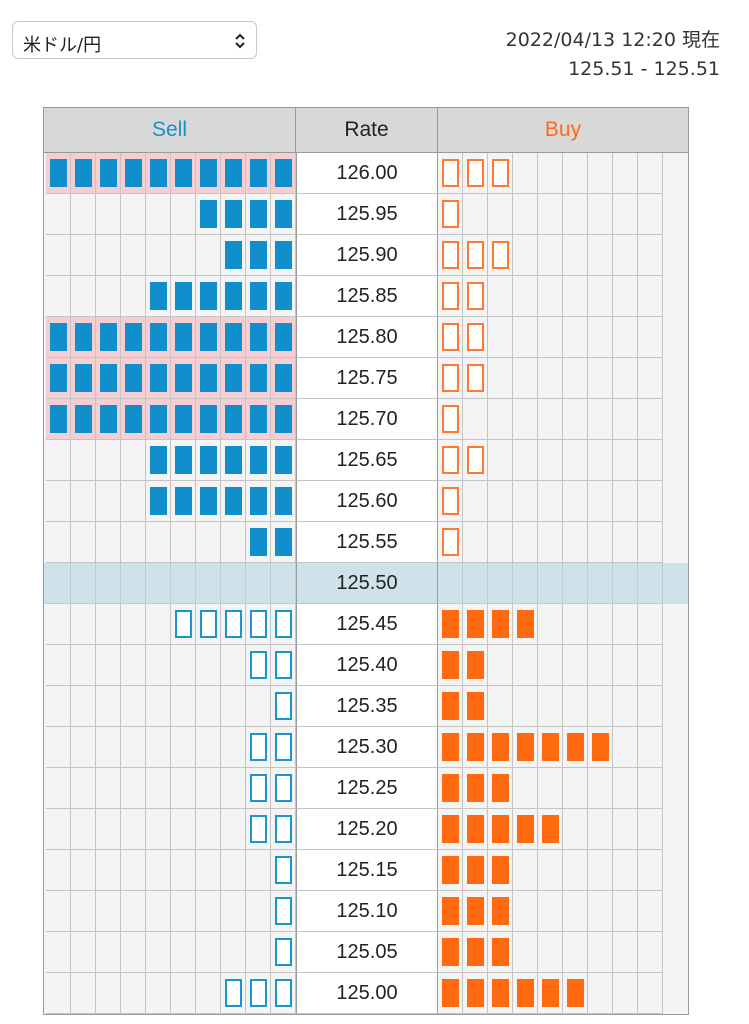 The width and height of the screenshot is (749, 1024). What do you see at coordinates (366, 624) in the screenshot?
I see `order-row: 125.45` at bounding box center [366, 624].